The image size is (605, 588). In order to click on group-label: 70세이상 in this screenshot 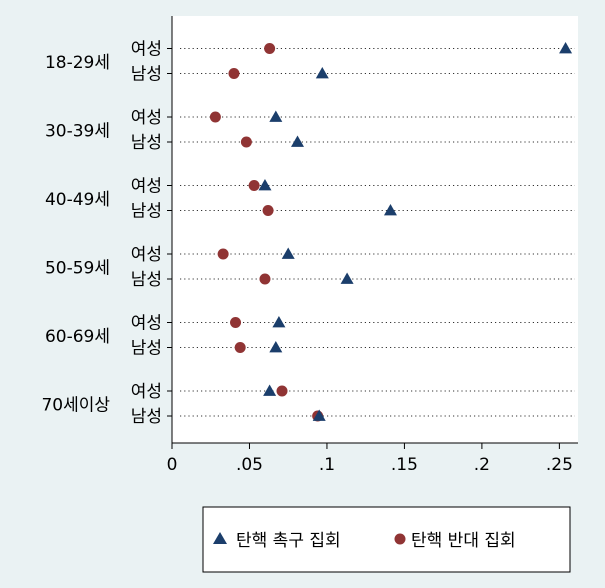, I will do `click(75, 406)`.